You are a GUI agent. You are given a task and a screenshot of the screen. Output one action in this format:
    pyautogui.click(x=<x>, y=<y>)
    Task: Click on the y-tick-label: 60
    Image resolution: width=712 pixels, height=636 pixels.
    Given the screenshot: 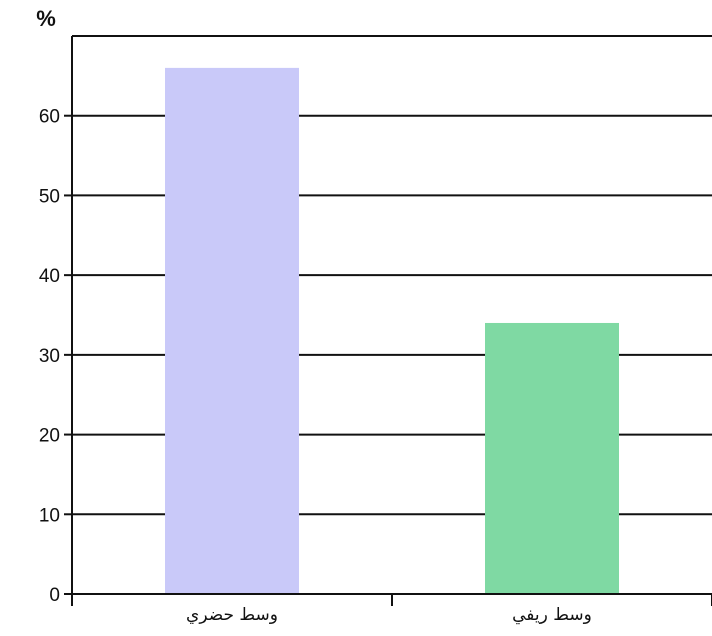 What is the action you would take?
    pyautogui.click(x=49, y=117)
    